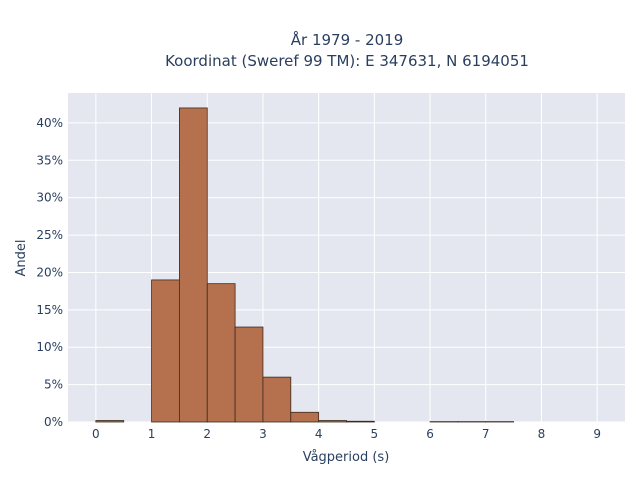  I want to click on x-axis-title: Vågperiod (s), so click(346, 457).